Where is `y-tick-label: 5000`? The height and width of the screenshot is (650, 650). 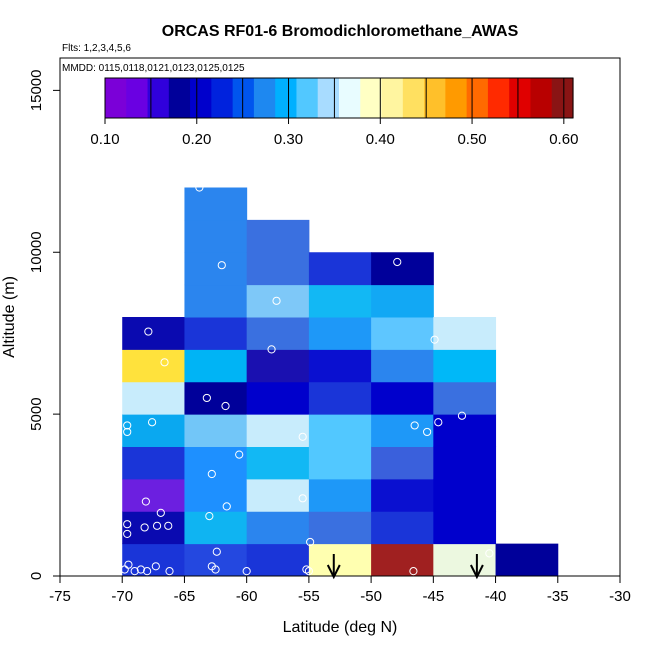
y-tick-label: 5000 is located at coordinates (36, 413).